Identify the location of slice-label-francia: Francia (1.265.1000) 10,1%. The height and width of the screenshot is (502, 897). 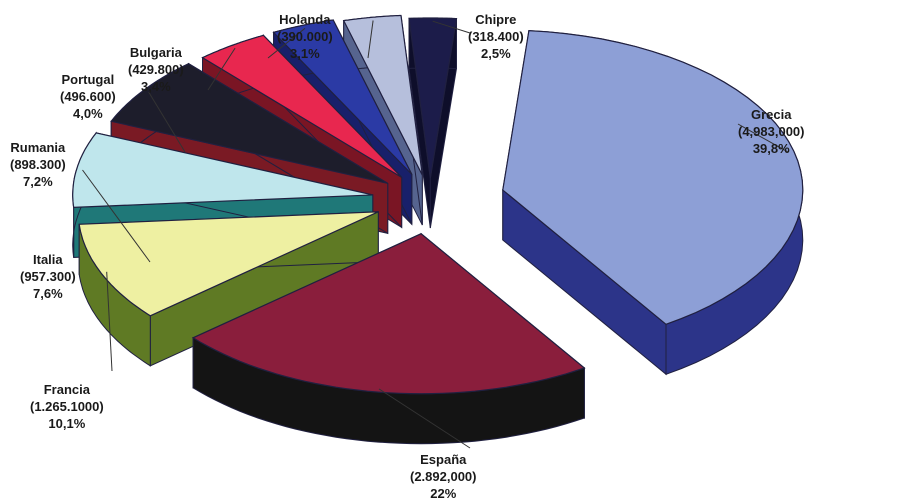
(67, 406).